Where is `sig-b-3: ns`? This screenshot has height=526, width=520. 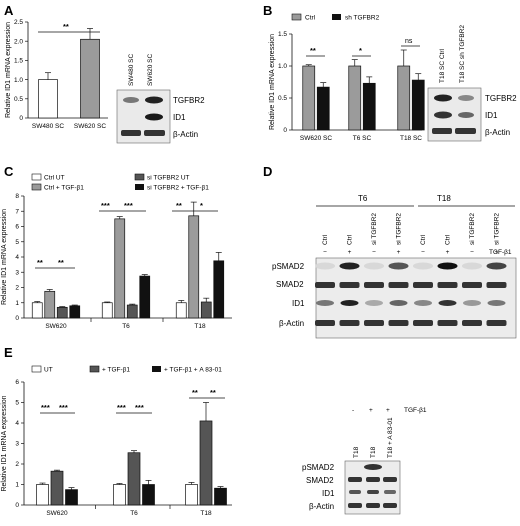 sig-b-3: ns is located at coordinates (409, 41).